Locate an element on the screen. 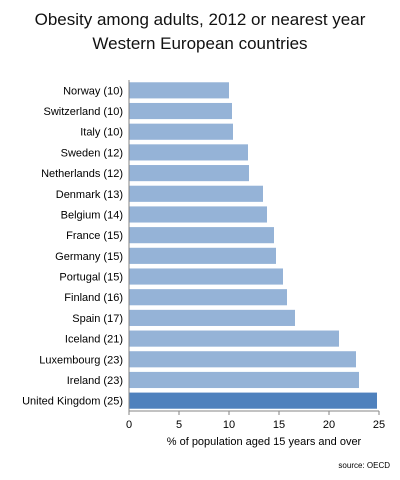  source-note: source: OECD is located at coordinates (364, 465).